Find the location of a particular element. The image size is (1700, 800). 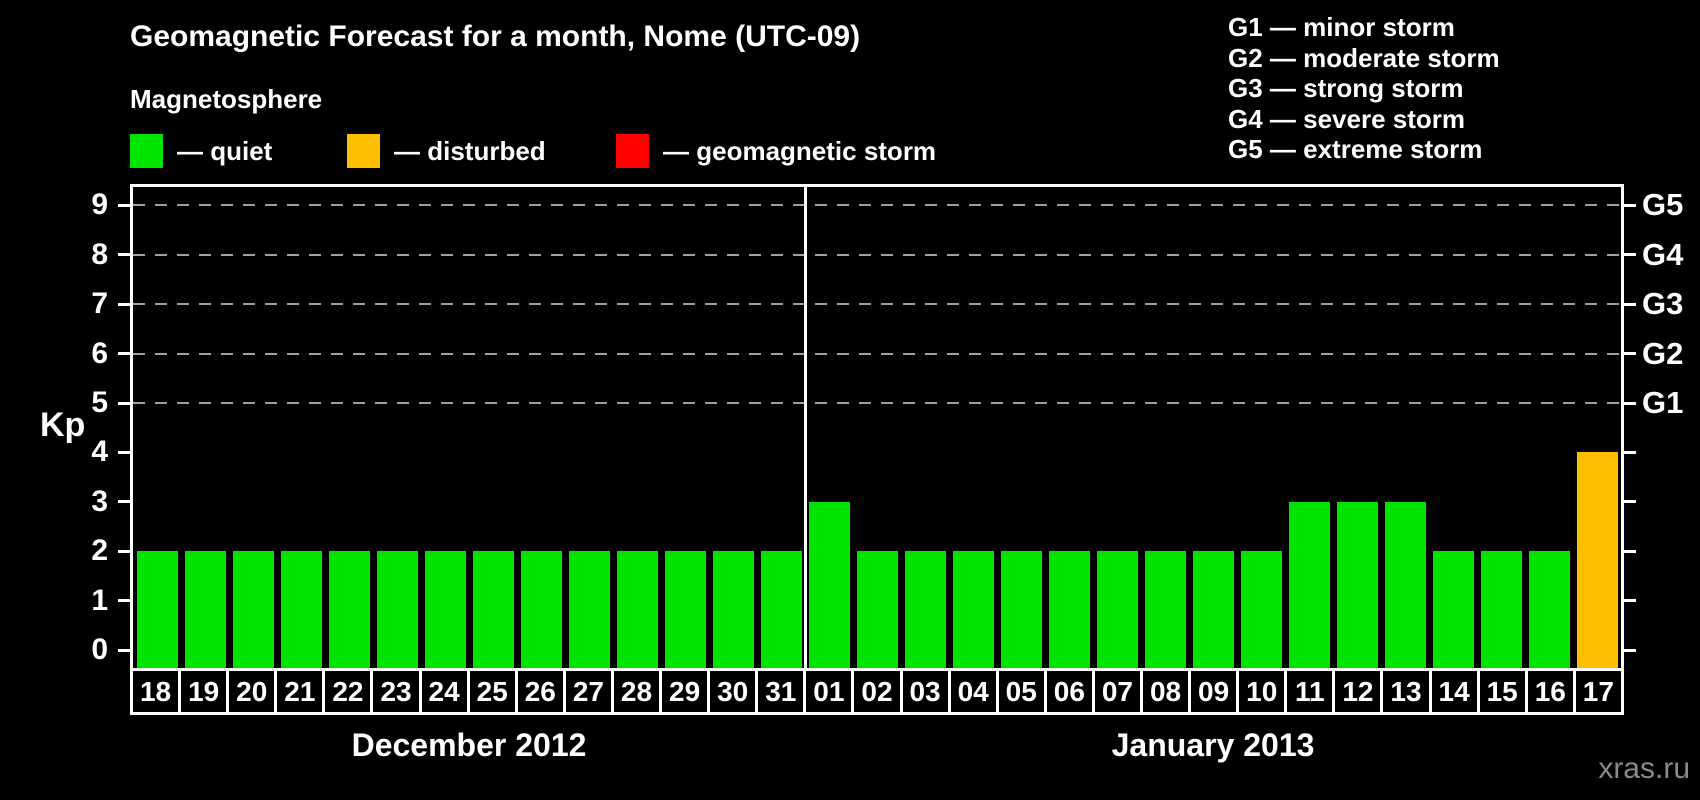

storm-scale-legend-line: G2 — moderate storm is located at coordinates (1364, 57).